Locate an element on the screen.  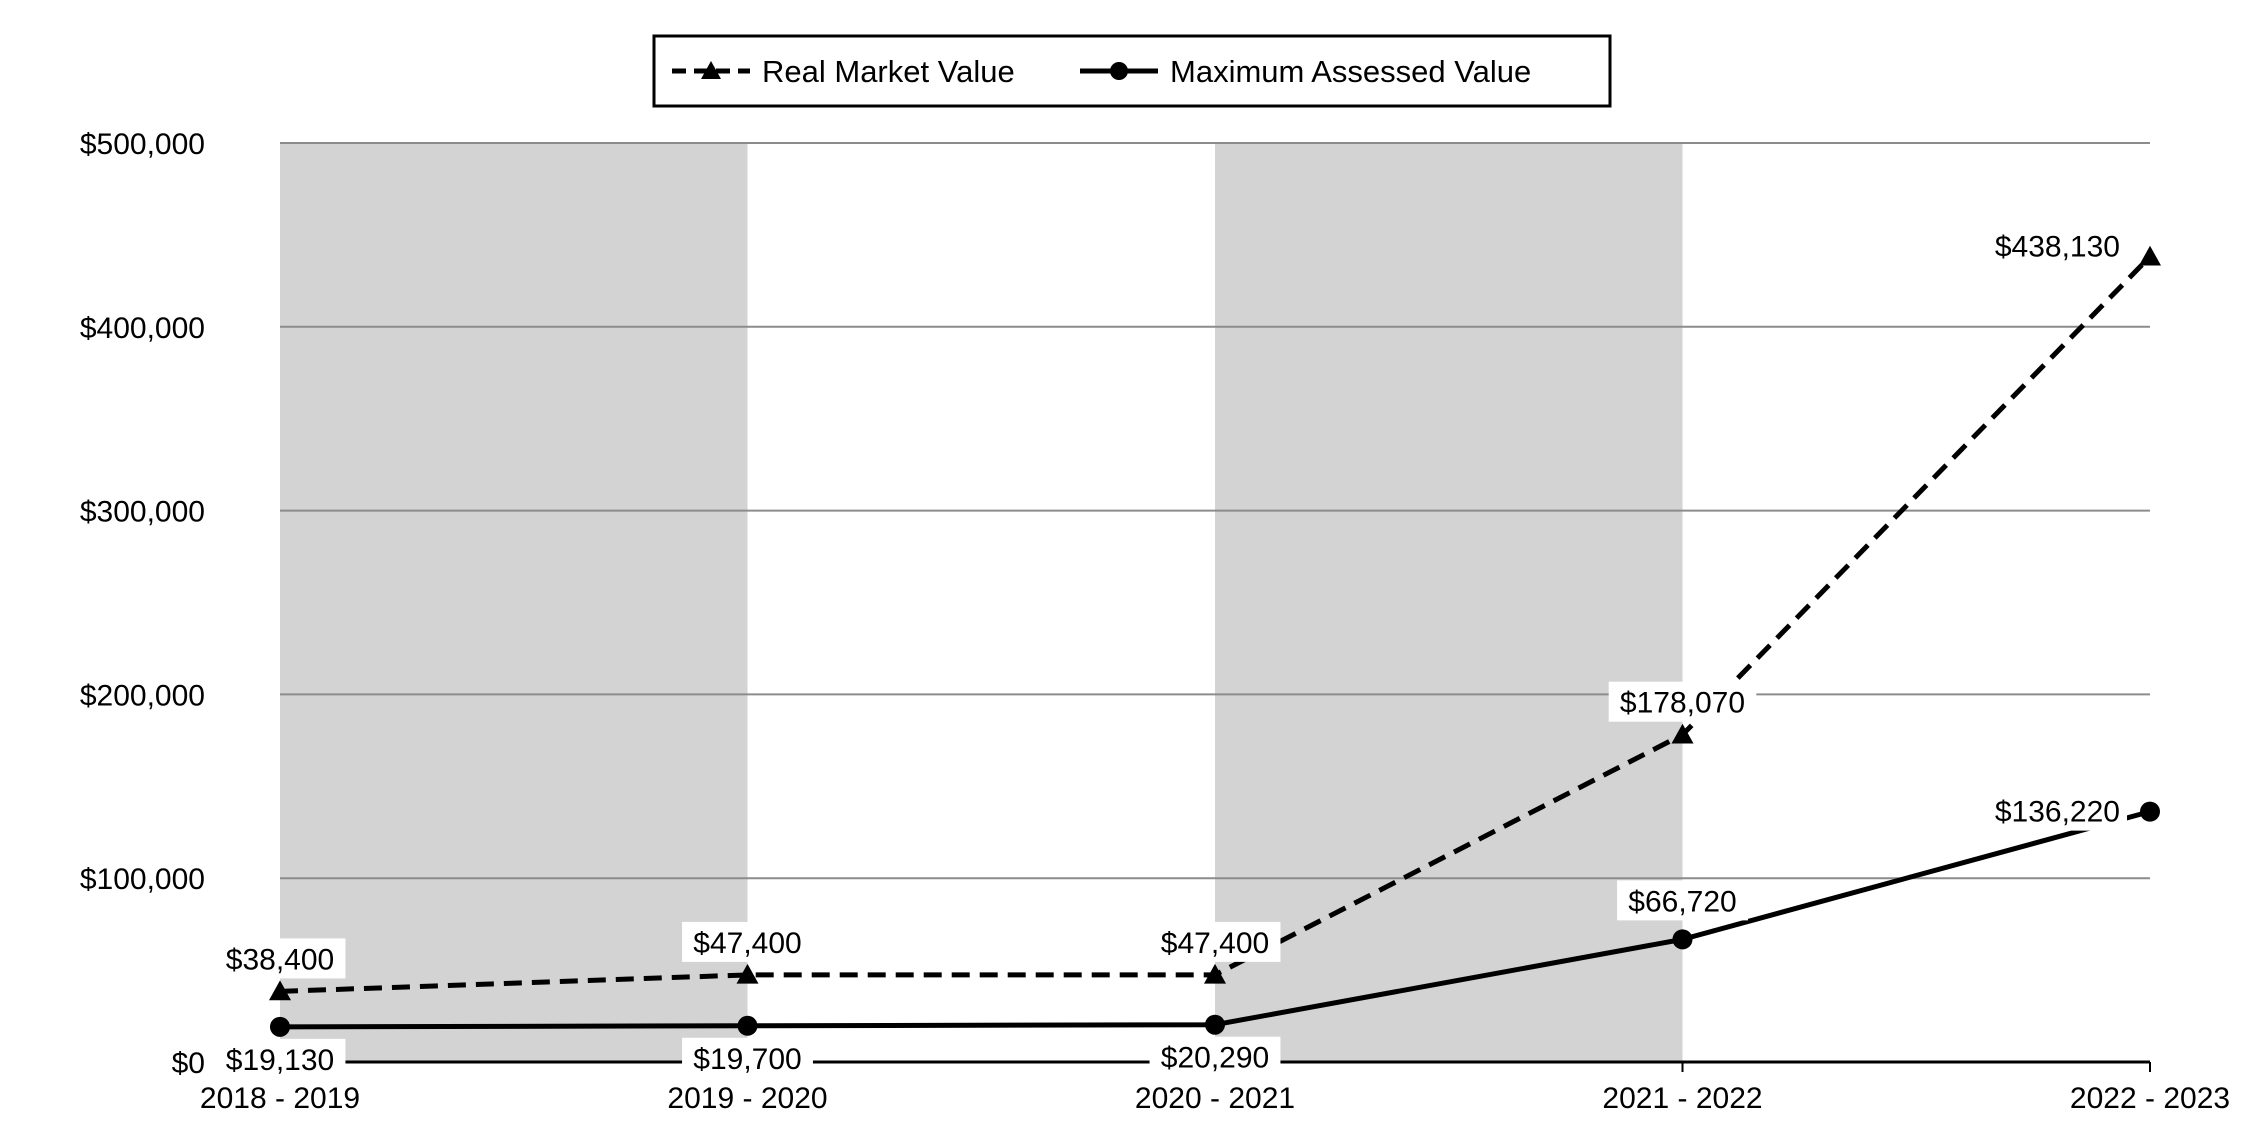
data-label-s1-0: $19,130 is located at coordinates (280, 1060).